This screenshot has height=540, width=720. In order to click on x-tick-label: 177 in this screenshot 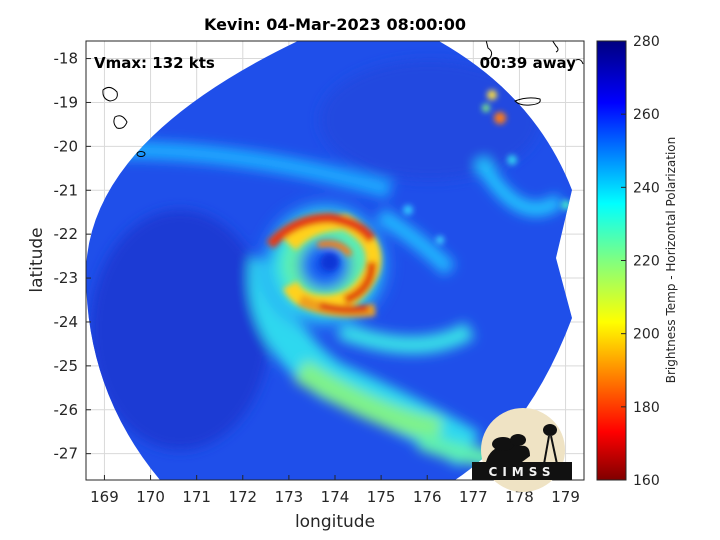, I will do `click(473, 497)`.